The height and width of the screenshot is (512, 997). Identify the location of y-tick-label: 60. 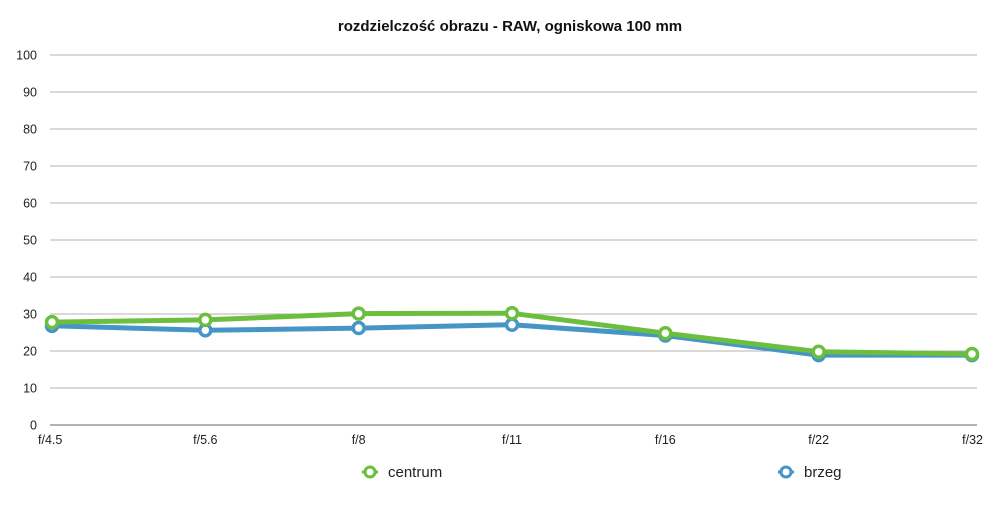
(30, 204).